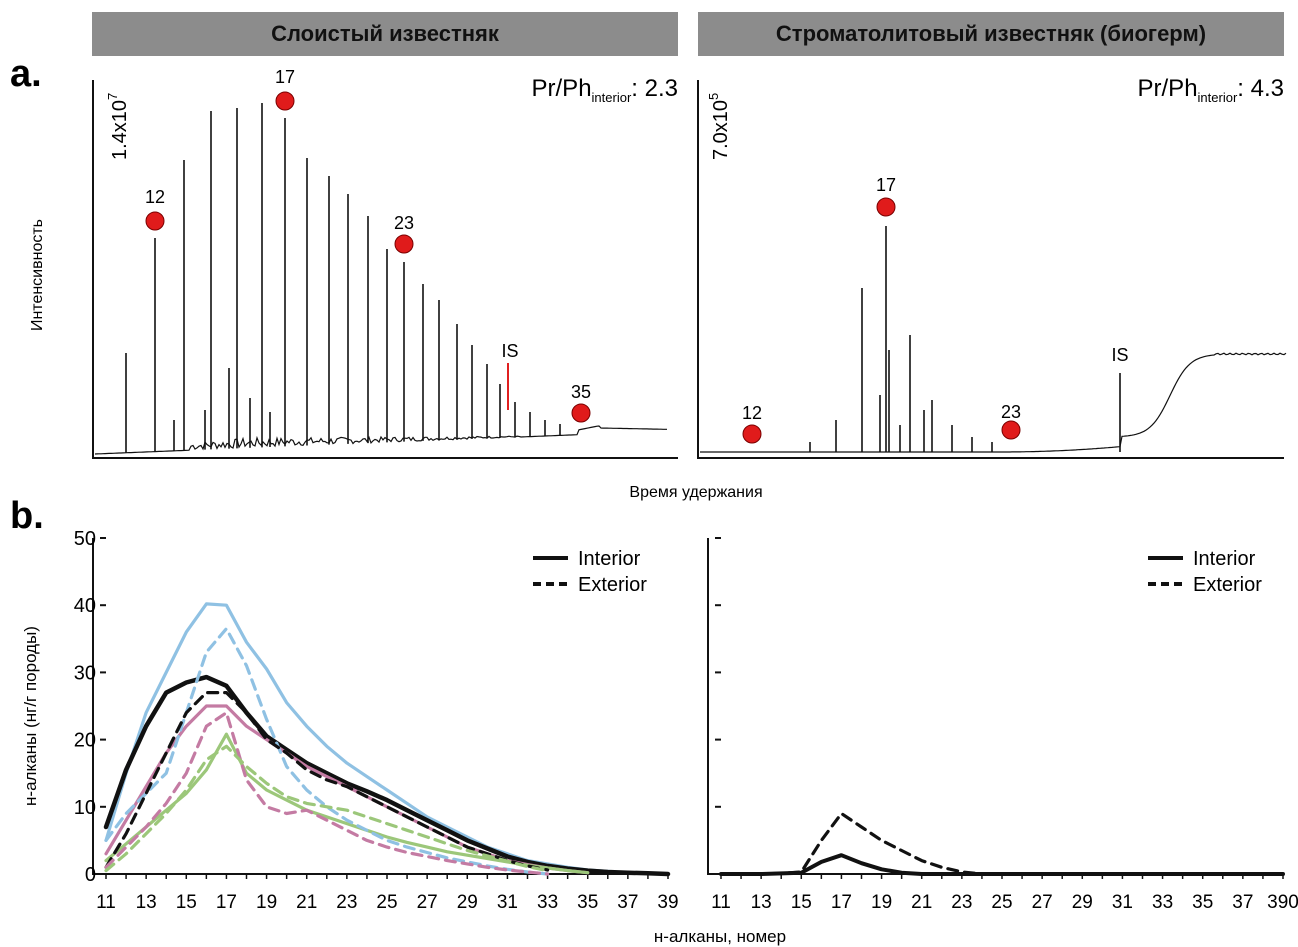 Image resolution: width=1298 pixels, height=947 pixels. Describe the element at coordinates (386, 902) in the screenshot. I see `b-left-xtick-label: 25` at that location.